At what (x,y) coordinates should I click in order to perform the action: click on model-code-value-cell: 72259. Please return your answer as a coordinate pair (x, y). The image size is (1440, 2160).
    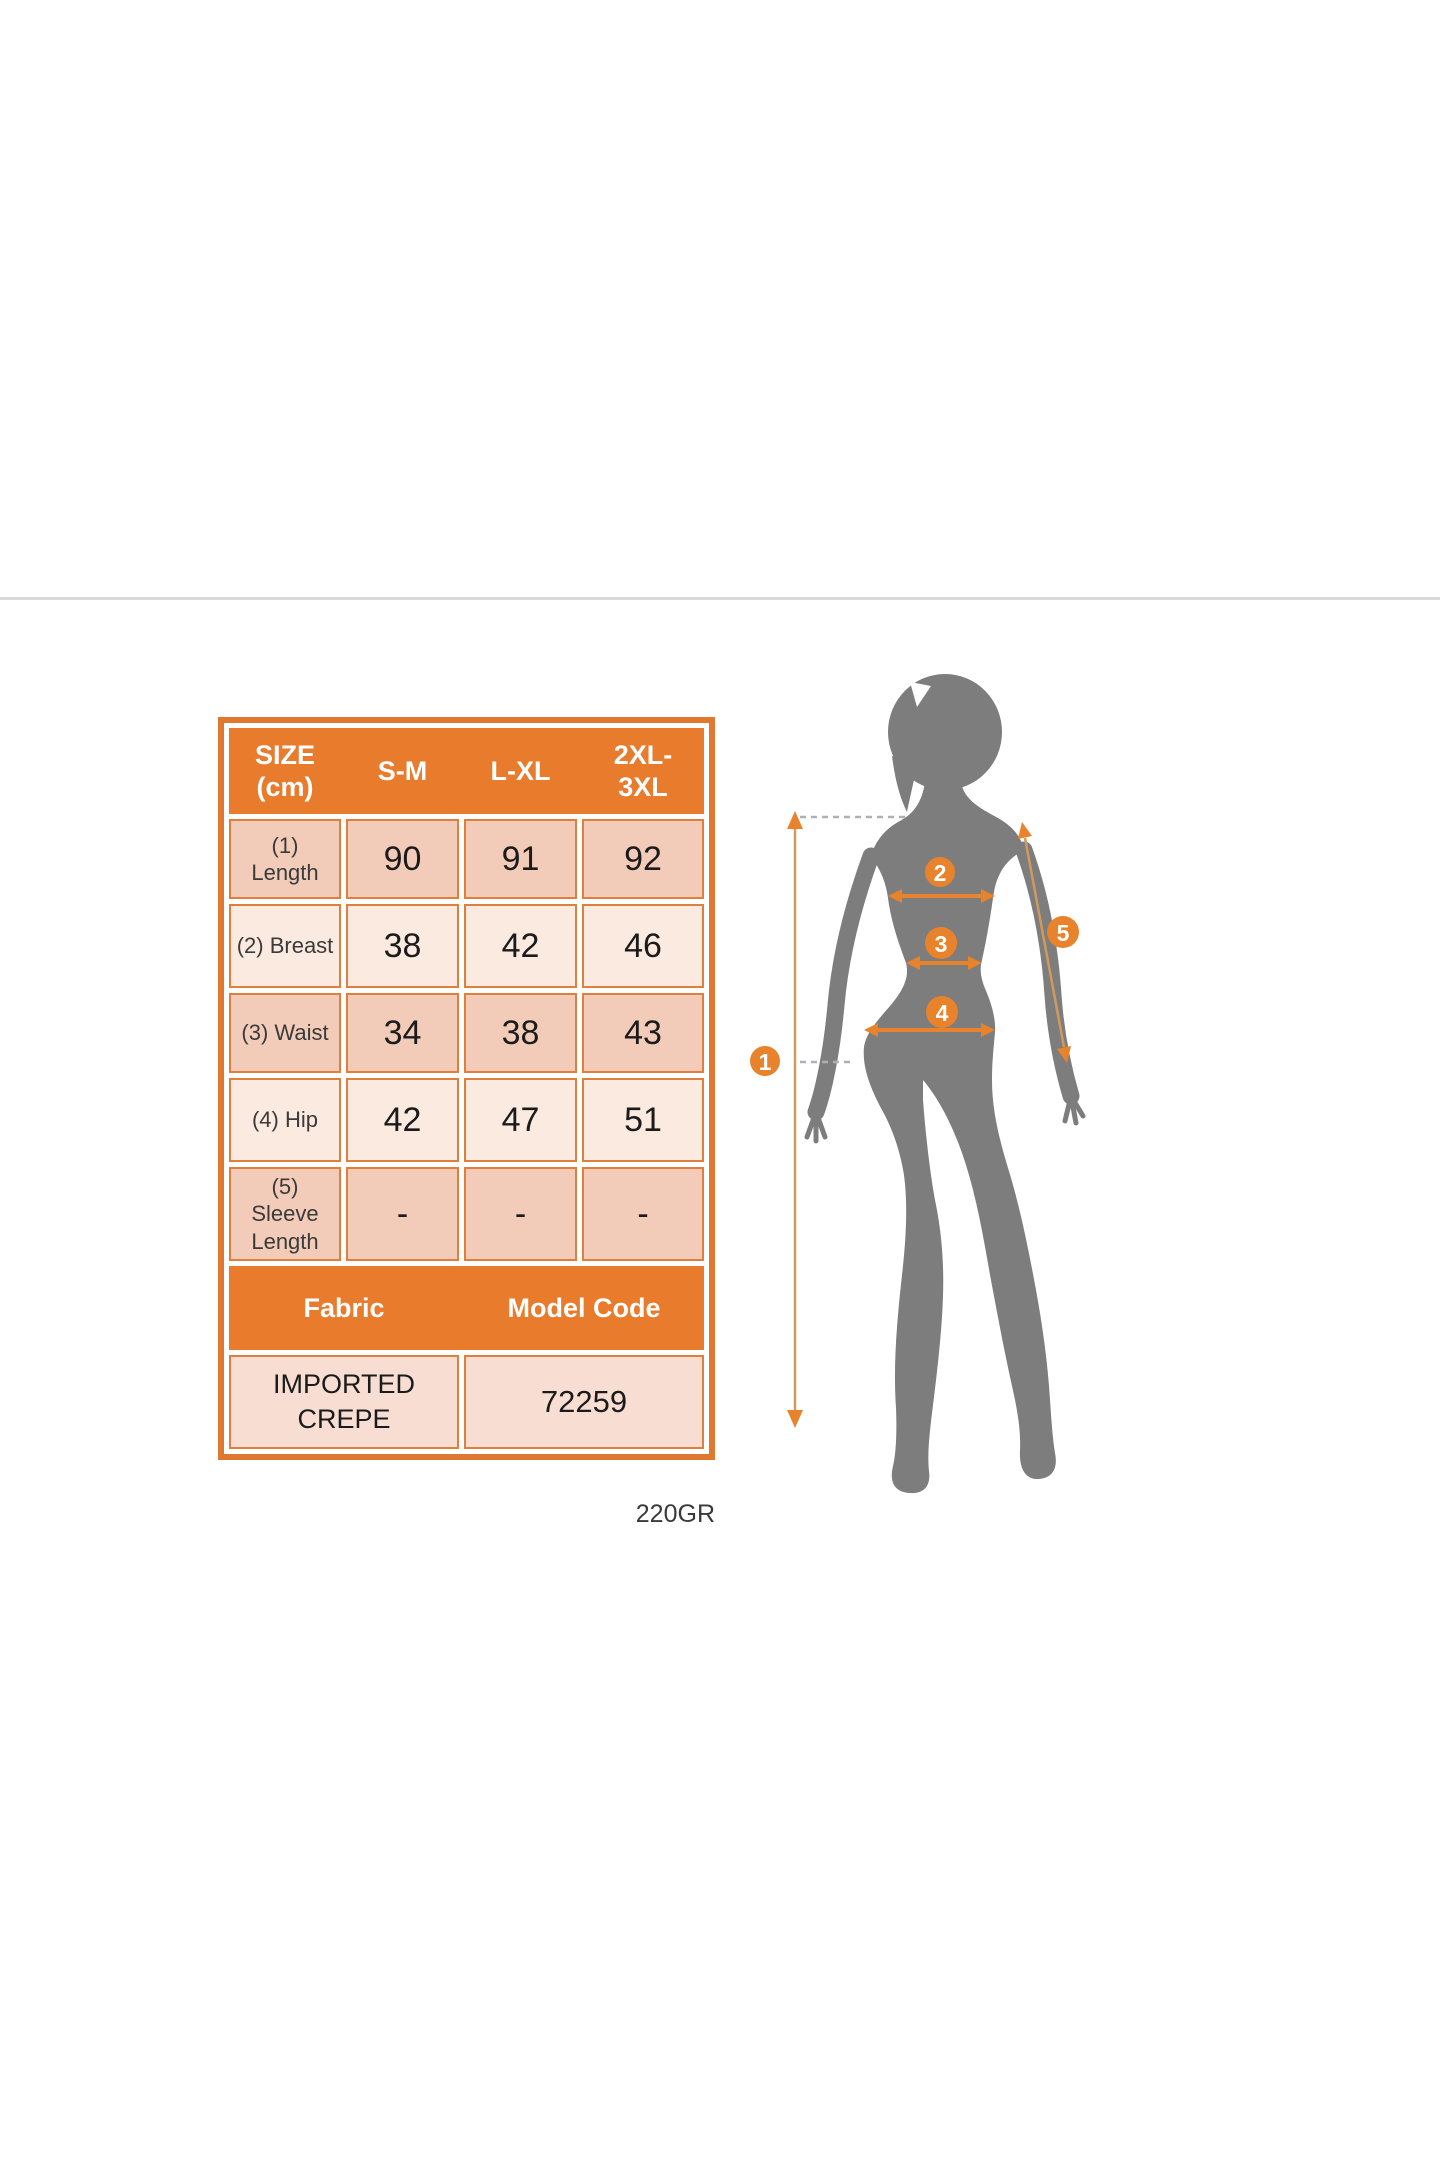
    Looking at the image, I should click on (584, 1402).